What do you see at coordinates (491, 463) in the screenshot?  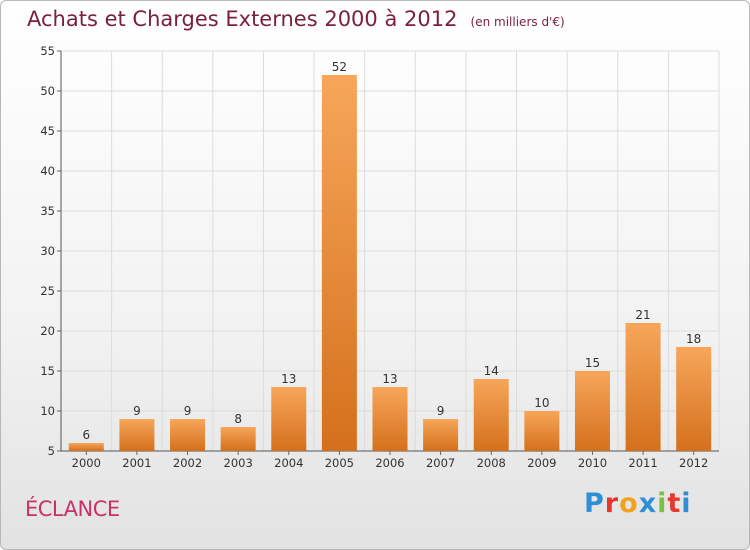 I see `x-tick-label: 2008` at bounding box center [491, 463].